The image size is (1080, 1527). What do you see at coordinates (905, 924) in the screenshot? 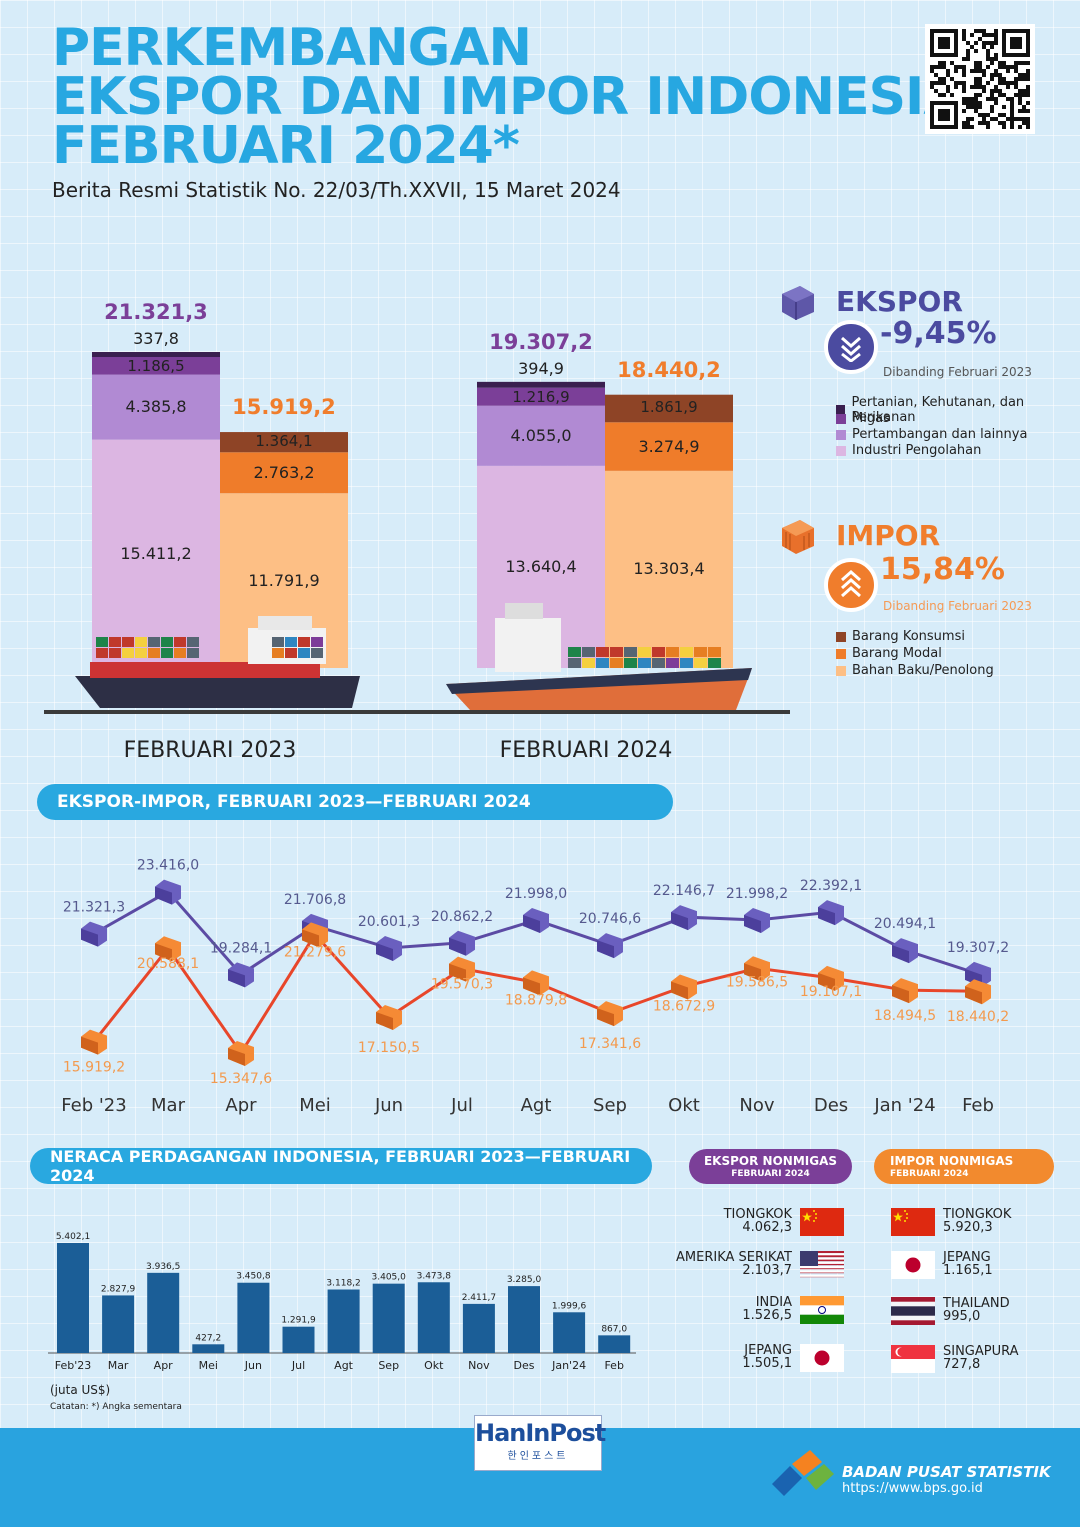
I see `label-ekspor-11: 20.494,1` at bounding box center [905, 924].